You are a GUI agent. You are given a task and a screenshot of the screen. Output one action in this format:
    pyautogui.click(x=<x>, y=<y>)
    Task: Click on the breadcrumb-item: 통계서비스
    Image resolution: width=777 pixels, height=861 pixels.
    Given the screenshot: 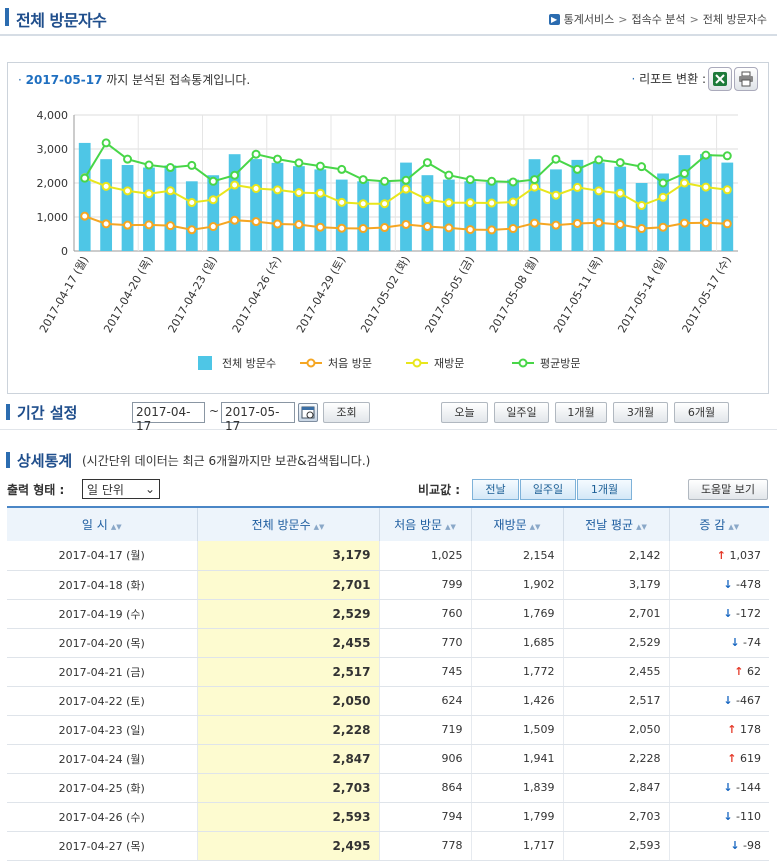 What is the action you would take?
    pyautogui.click(x=589, y=19)
    